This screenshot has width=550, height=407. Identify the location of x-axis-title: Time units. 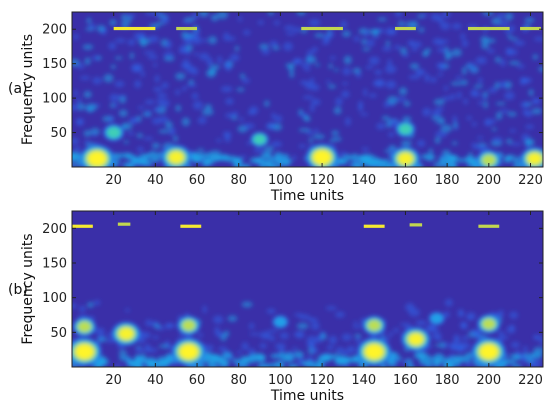
(307, 196).